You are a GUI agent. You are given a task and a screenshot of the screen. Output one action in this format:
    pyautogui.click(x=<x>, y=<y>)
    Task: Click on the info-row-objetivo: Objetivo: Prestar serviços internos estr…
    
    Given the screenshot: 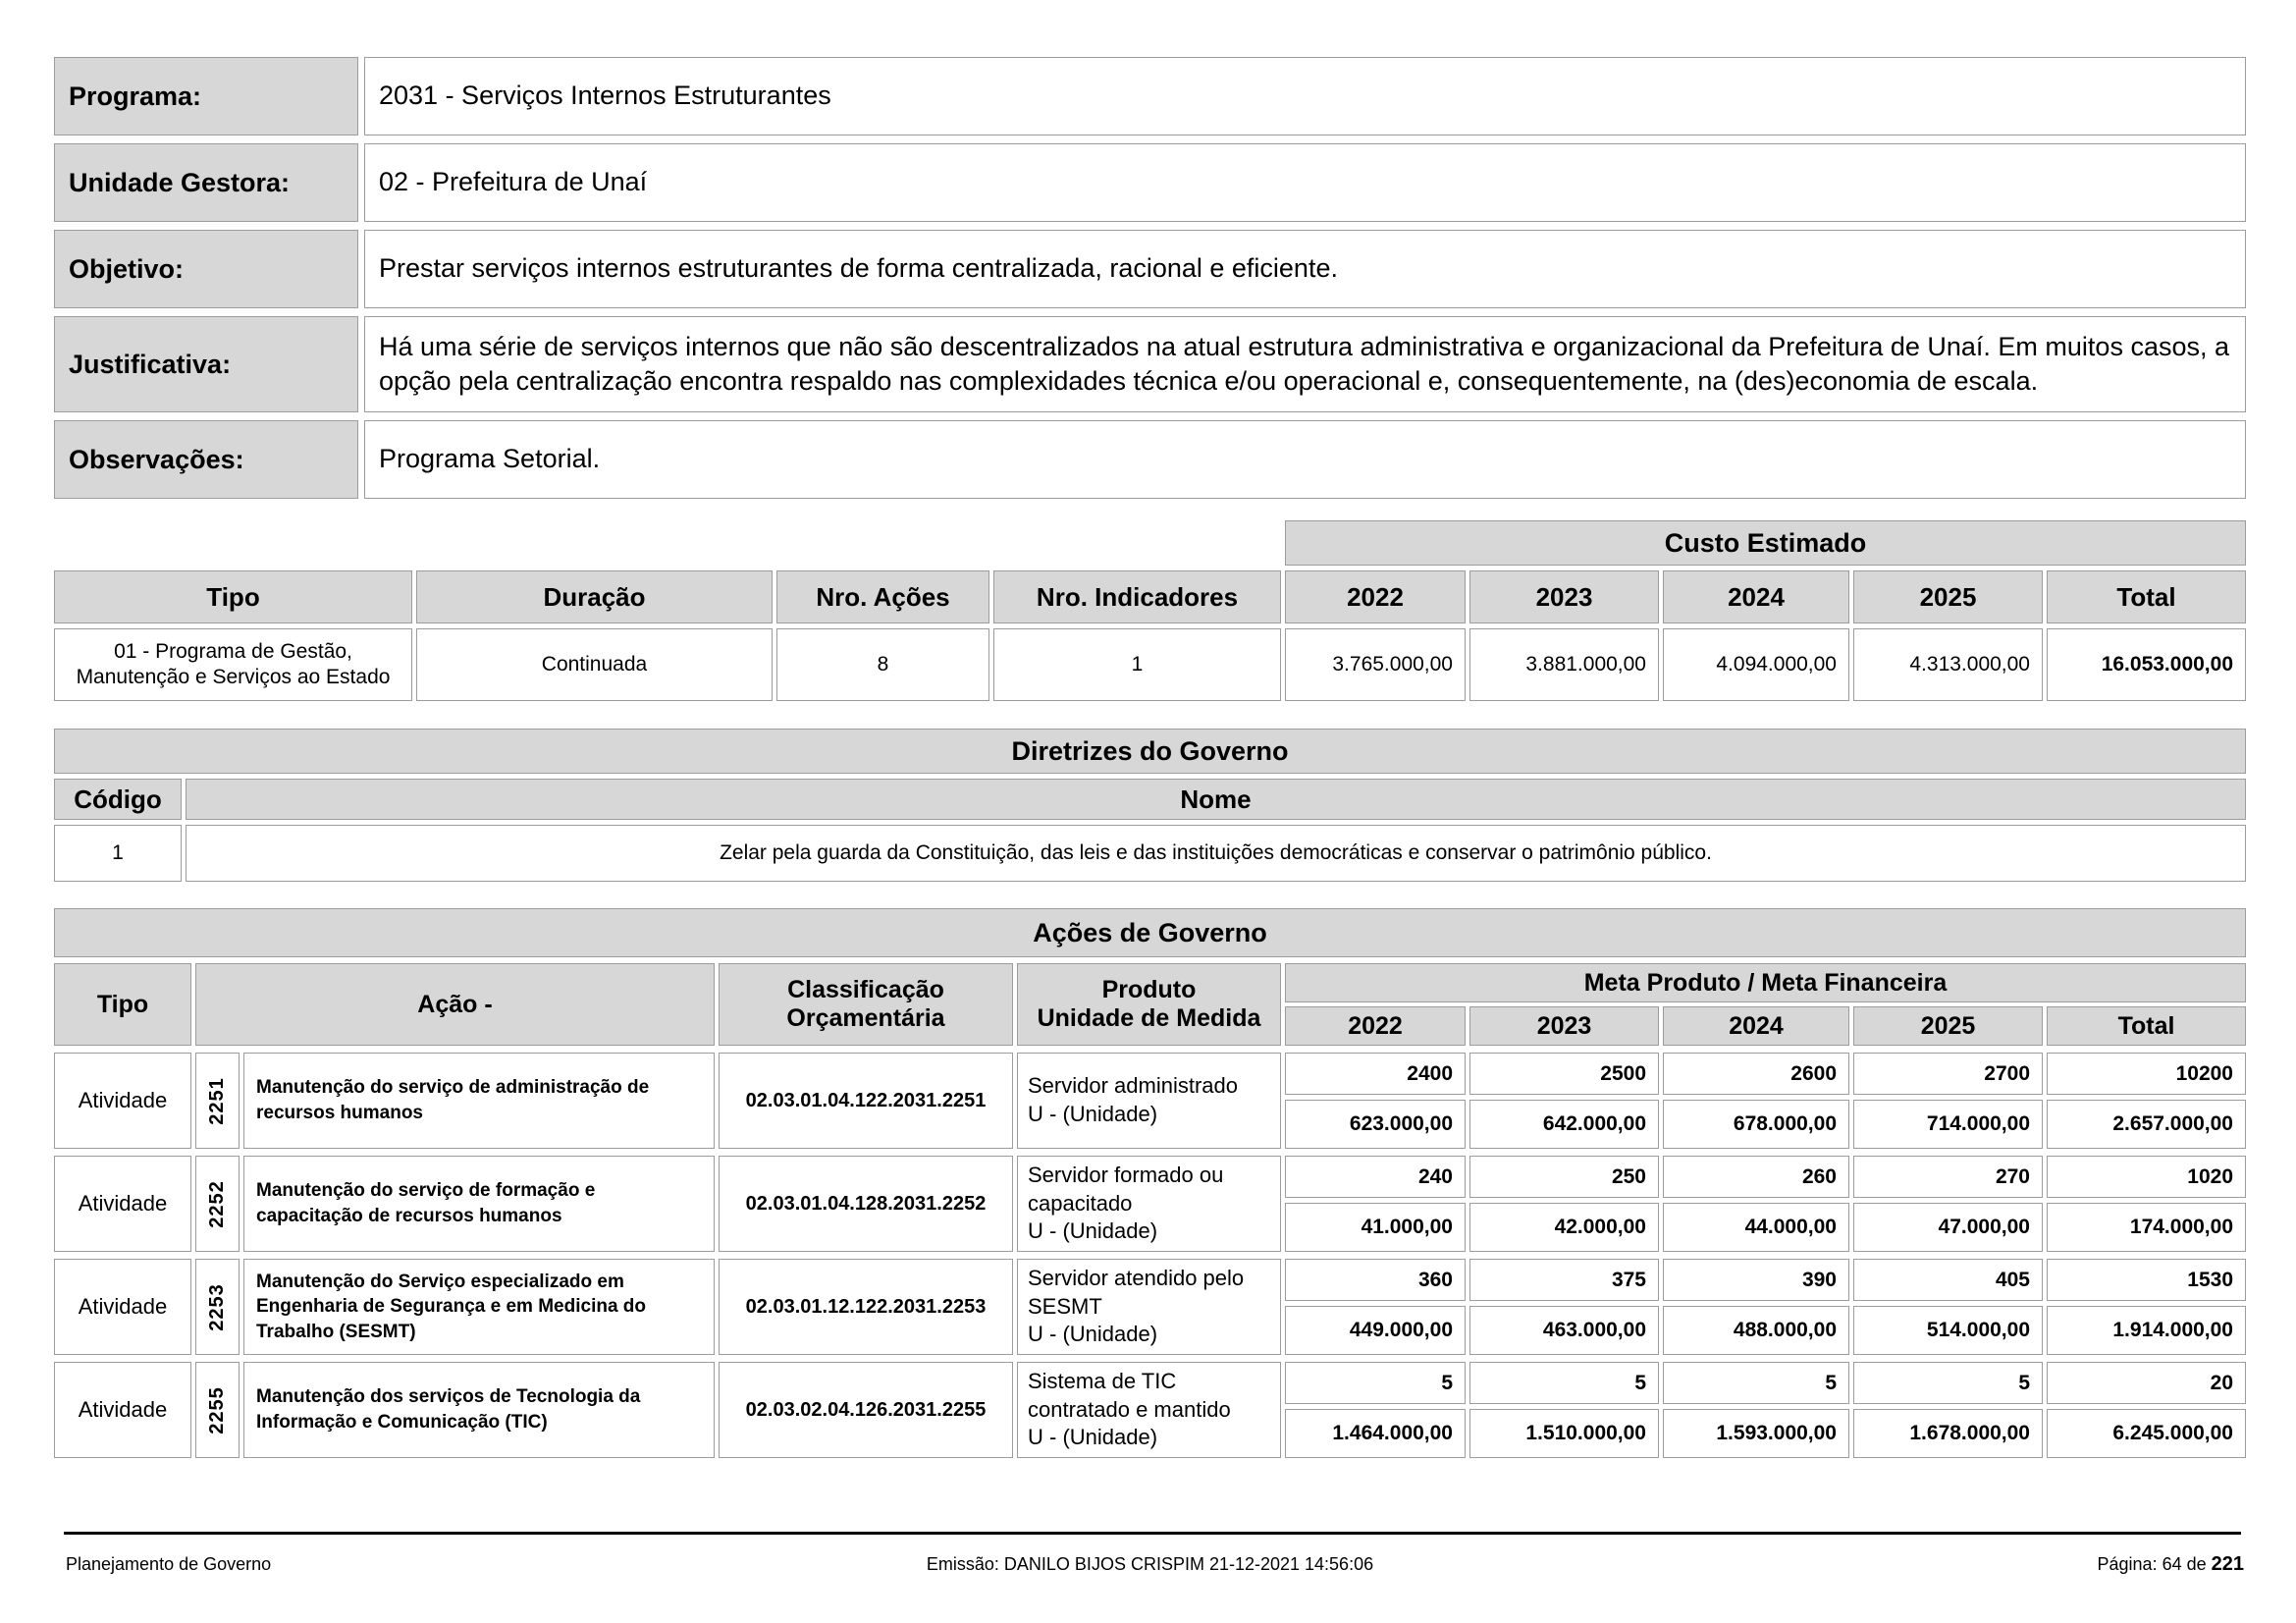 What is the action you would take?
    pyautogui.click(x=1150, y=269)
    